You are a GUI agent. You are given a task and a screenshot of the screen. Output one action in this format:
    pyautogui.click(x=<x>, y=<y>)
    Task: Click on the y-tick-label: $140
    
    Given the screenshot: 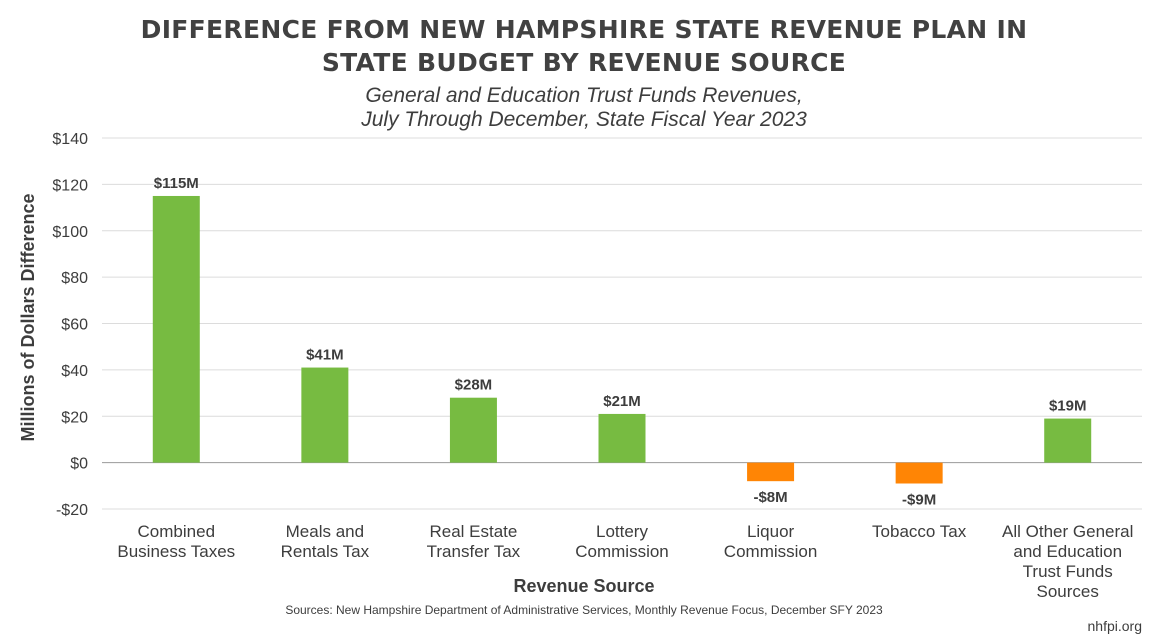 What is the action you would take?
    pyautogui.click(x=70, y=139)
    